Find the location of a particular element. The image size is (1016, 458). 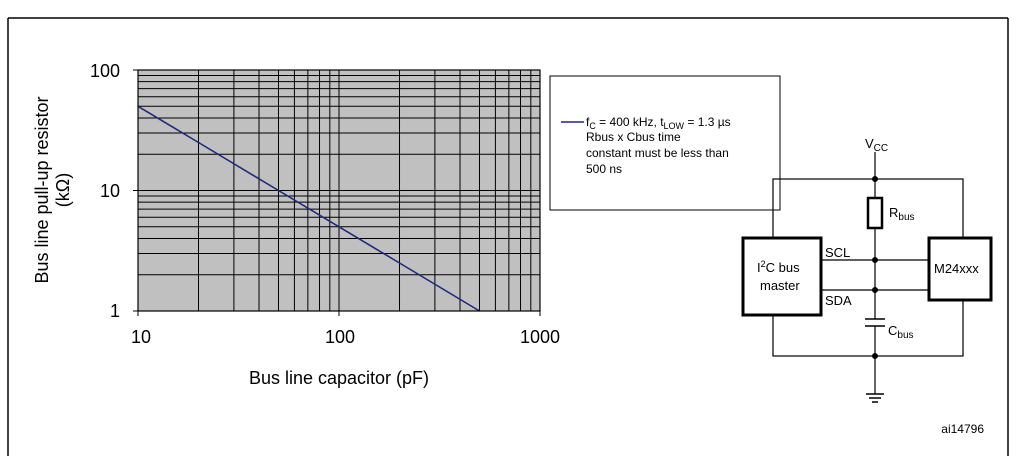

sda-label: SDA is located at coordinates (838, 300).